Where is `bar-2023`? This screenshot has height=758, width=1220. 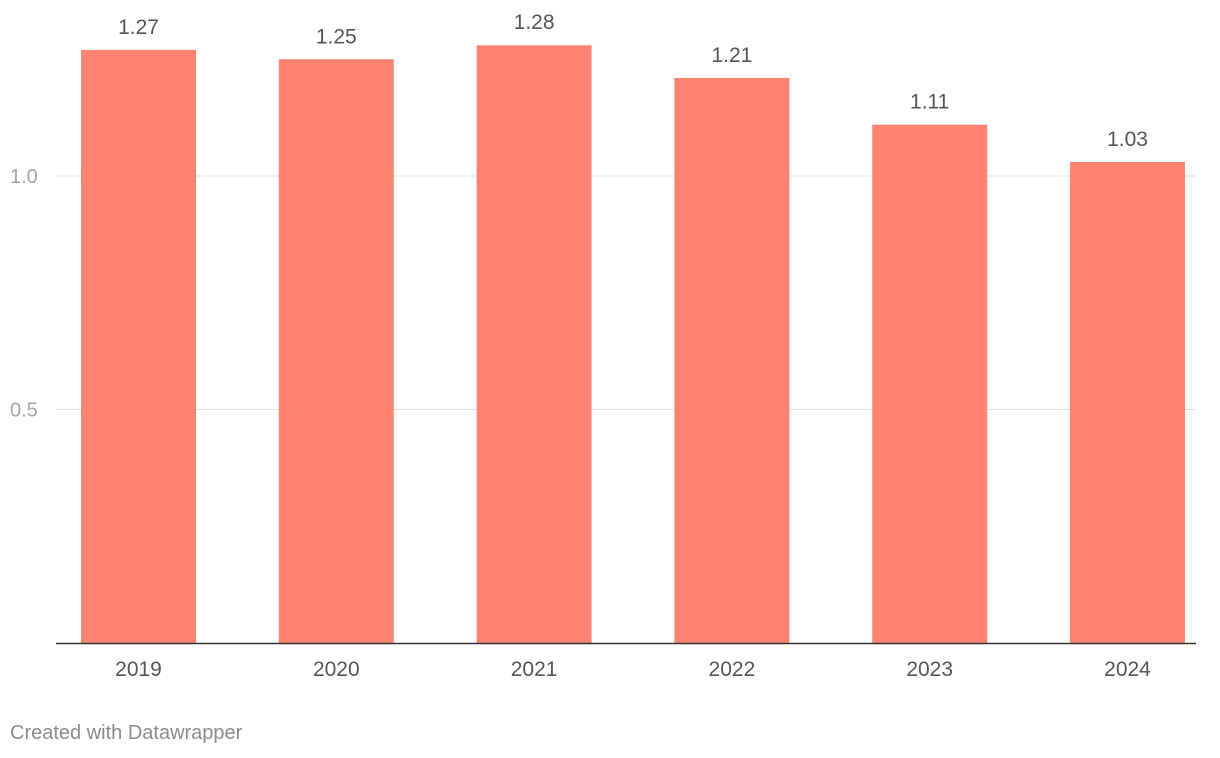 bar-2023 is located at coordinates (930, 383).